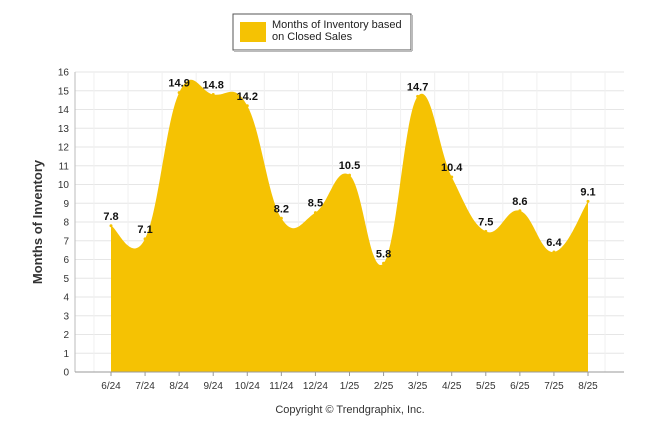  What do you see at coordinates (66, 260) in the screenshot?
I see `y-tick-label: 6` at bounding box center [66, 260].